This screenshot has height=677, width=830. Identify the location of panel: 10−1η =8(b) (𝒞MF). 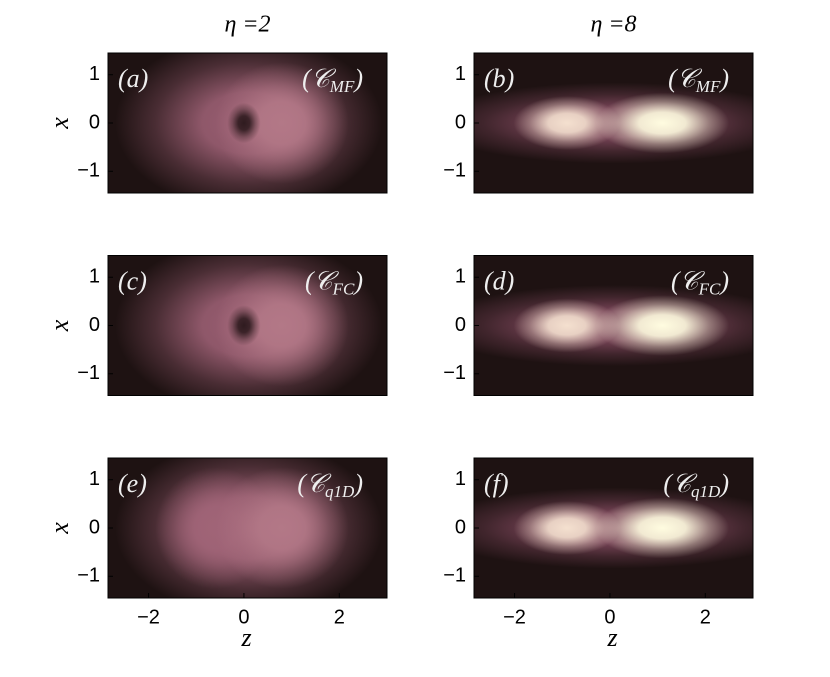
(598, 103).